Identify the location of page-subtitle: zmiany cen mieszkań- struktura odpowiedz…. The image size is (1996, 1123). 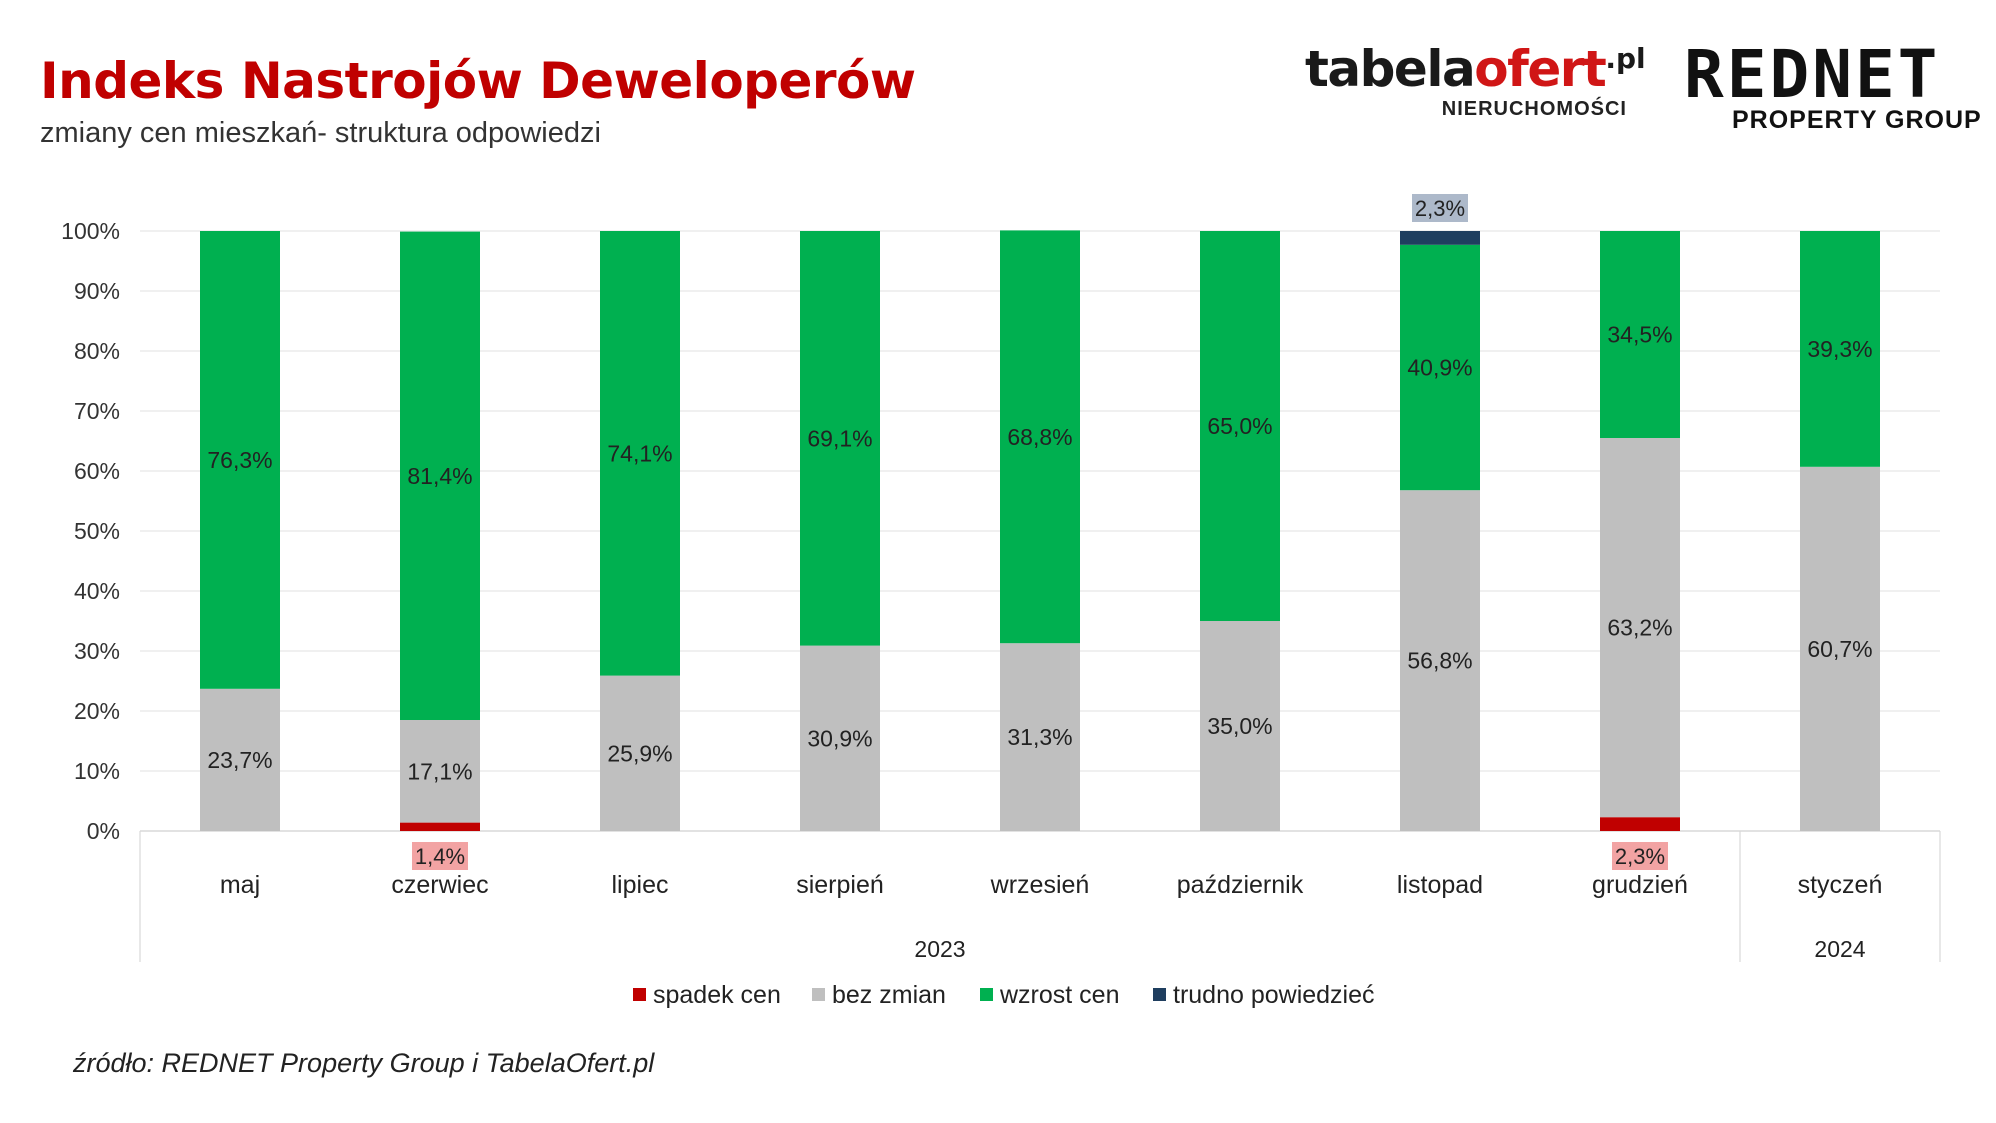
(320, 133).